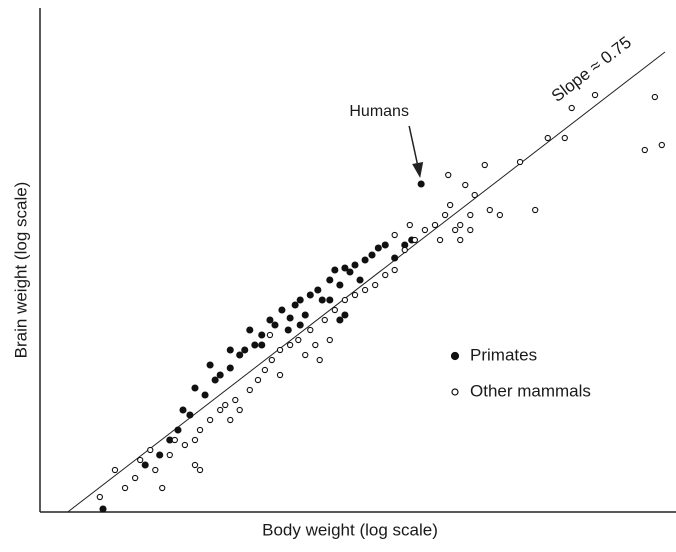  I want to click on y-axis-label: Brain weight (log scale), so click(20, 270).